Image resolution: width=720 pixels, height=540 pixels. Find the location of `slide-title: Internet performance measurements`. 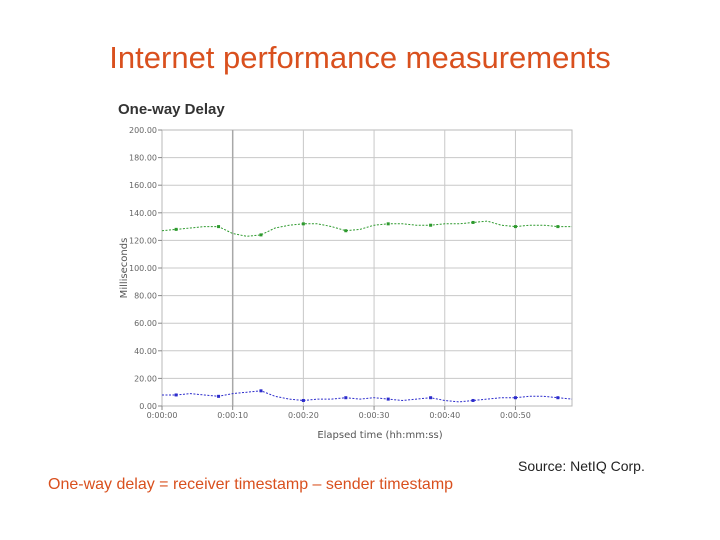

slide-title: Internet performance measurements is located at coordinates (360, 57).